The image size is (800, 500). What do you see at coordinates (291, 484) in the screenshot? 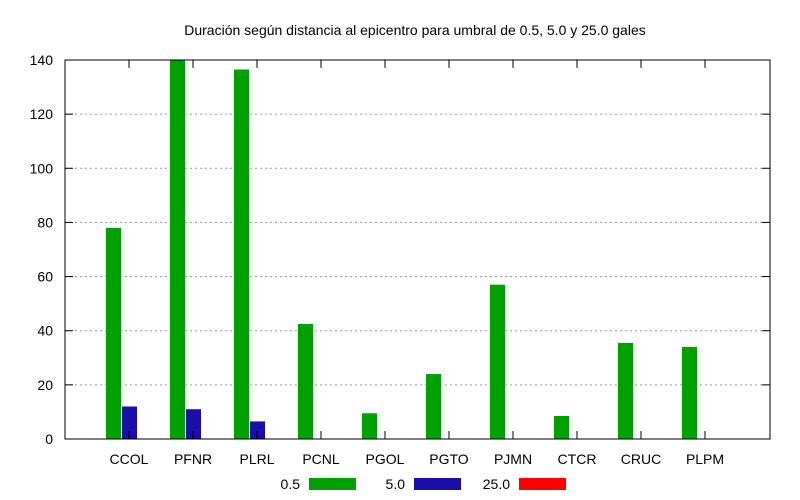
I see `legend-label: 0.5` at bounding box center [291, 484].